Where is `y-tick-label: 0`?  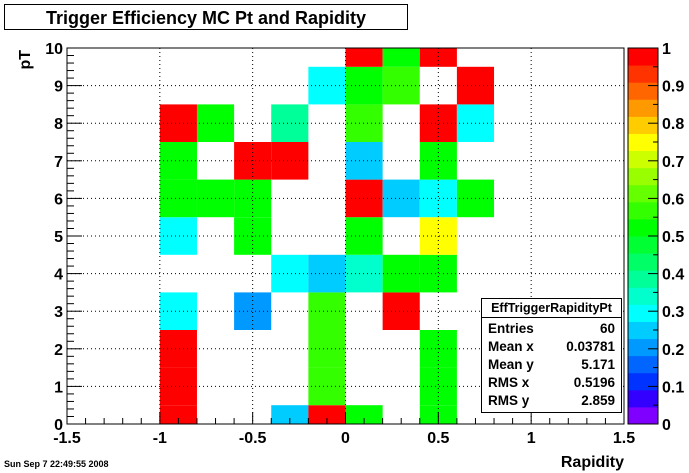 y-tick-label: 0 is located at coordinates (58, 425).